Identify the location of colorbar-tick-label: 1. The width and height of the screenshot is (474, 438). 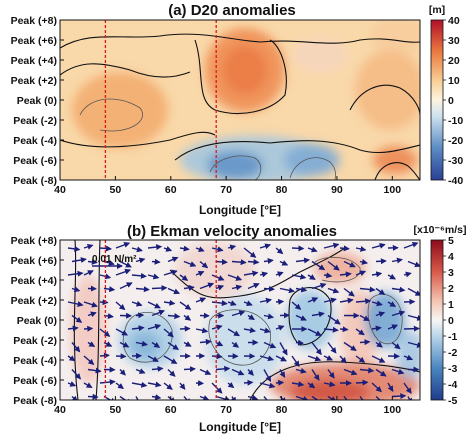
(451, 305).